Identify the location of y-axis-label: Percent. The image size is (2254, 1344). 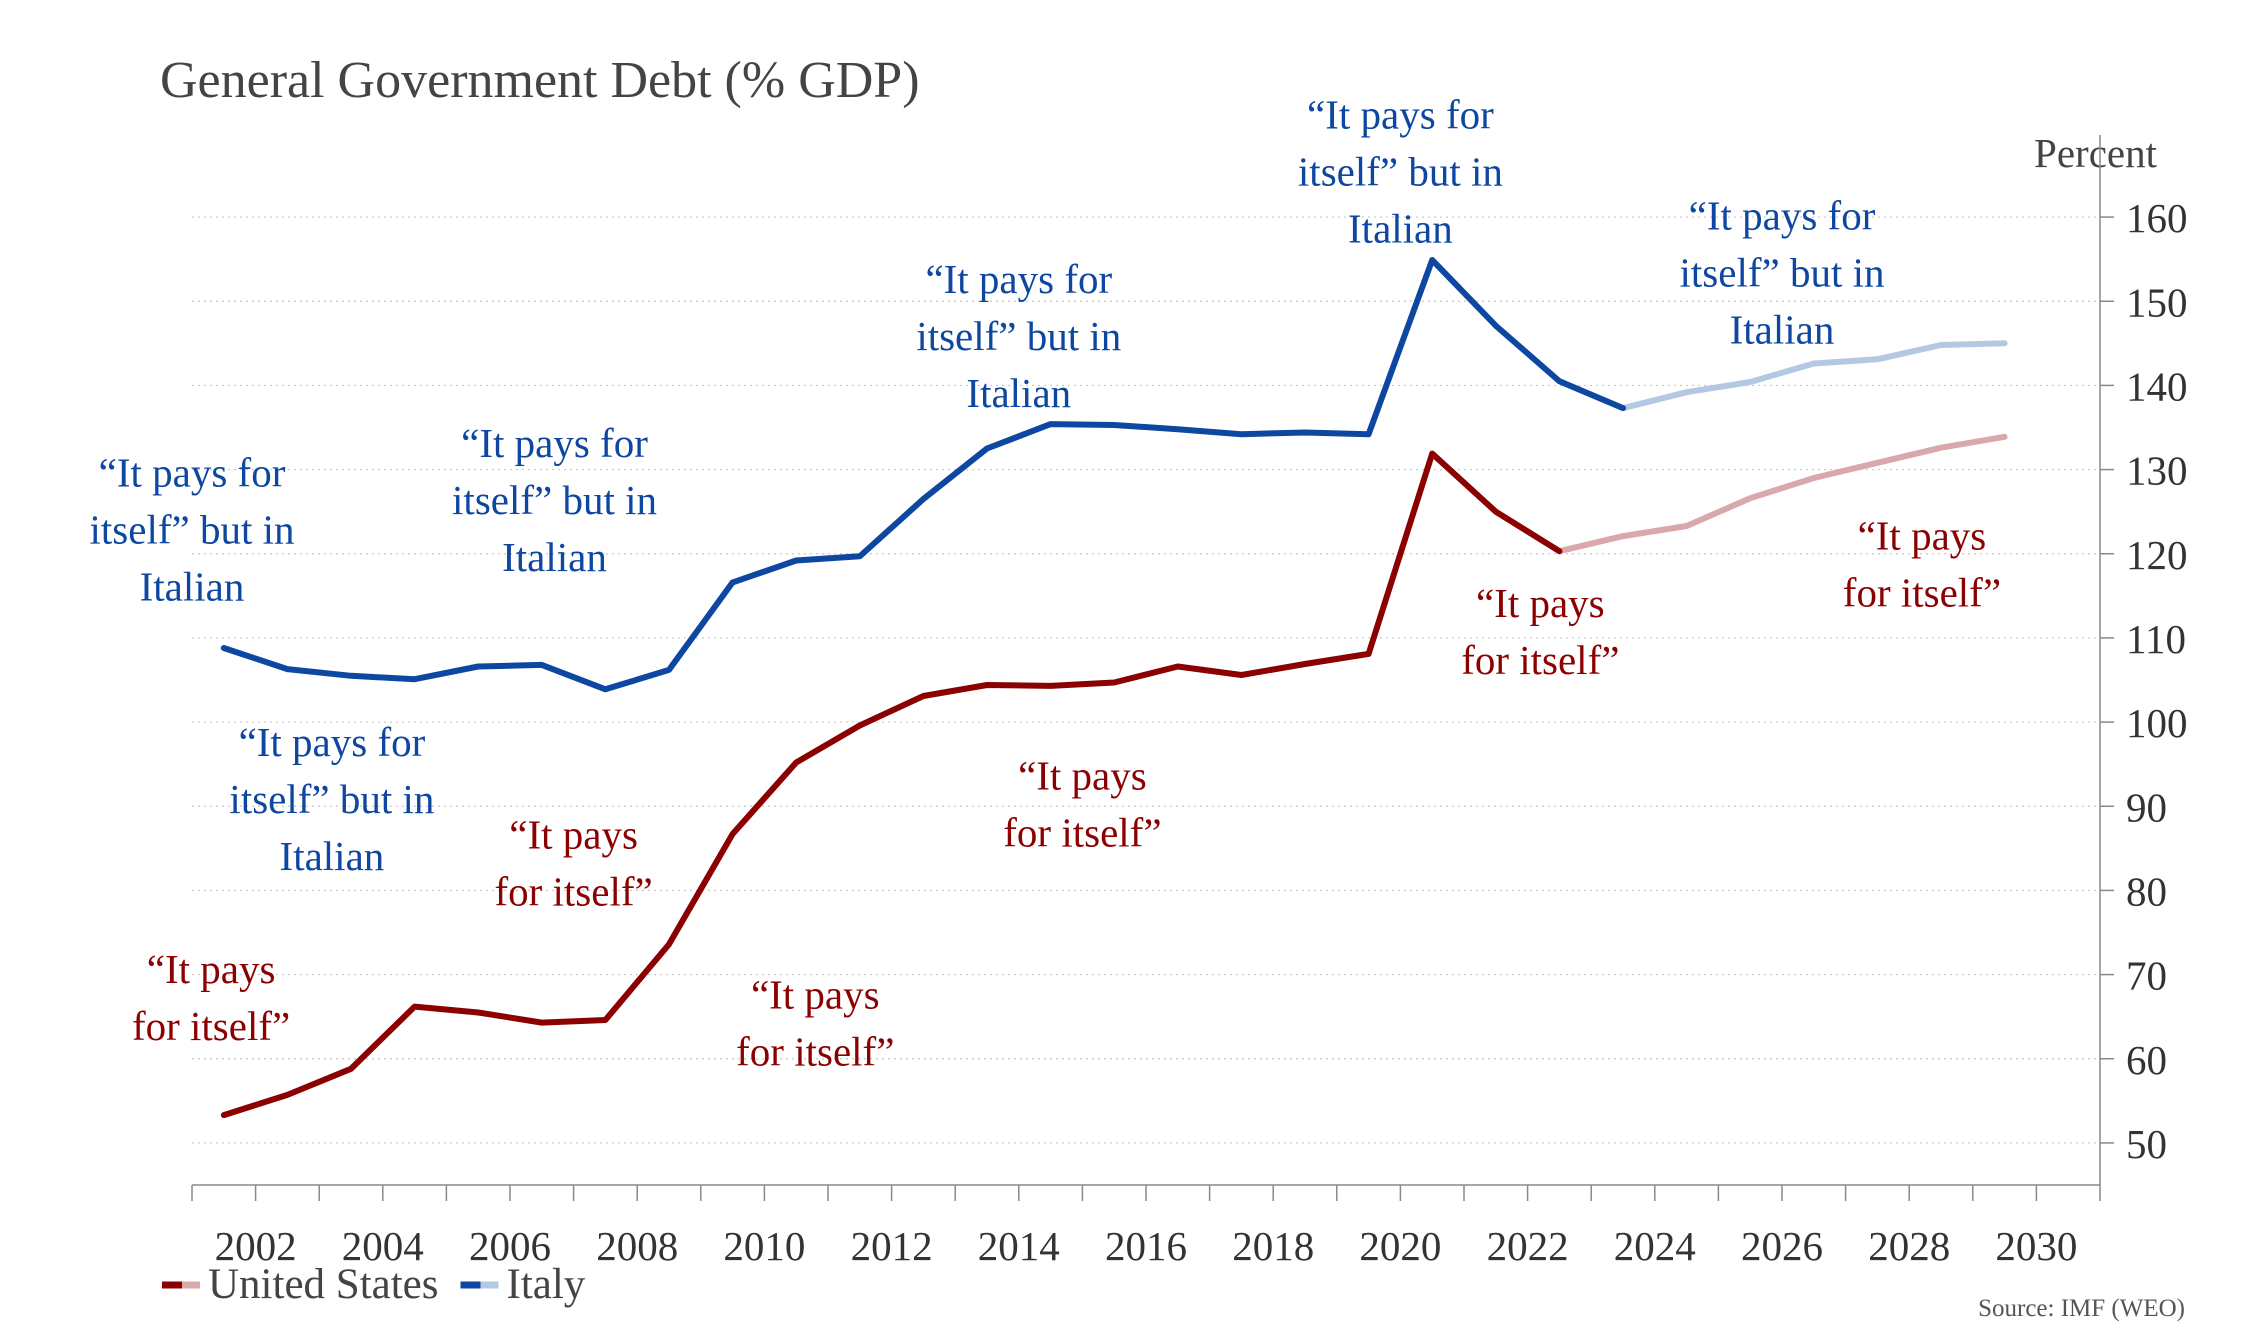
(2096, 153).